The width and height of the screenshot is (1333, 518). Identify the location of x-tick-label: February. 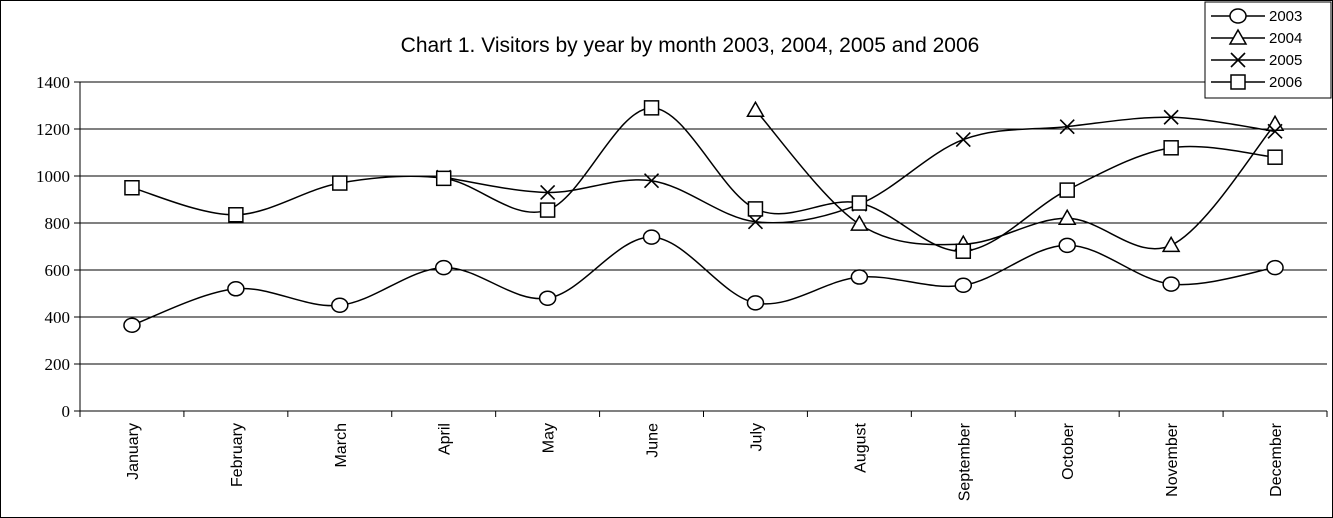
(237, 455).